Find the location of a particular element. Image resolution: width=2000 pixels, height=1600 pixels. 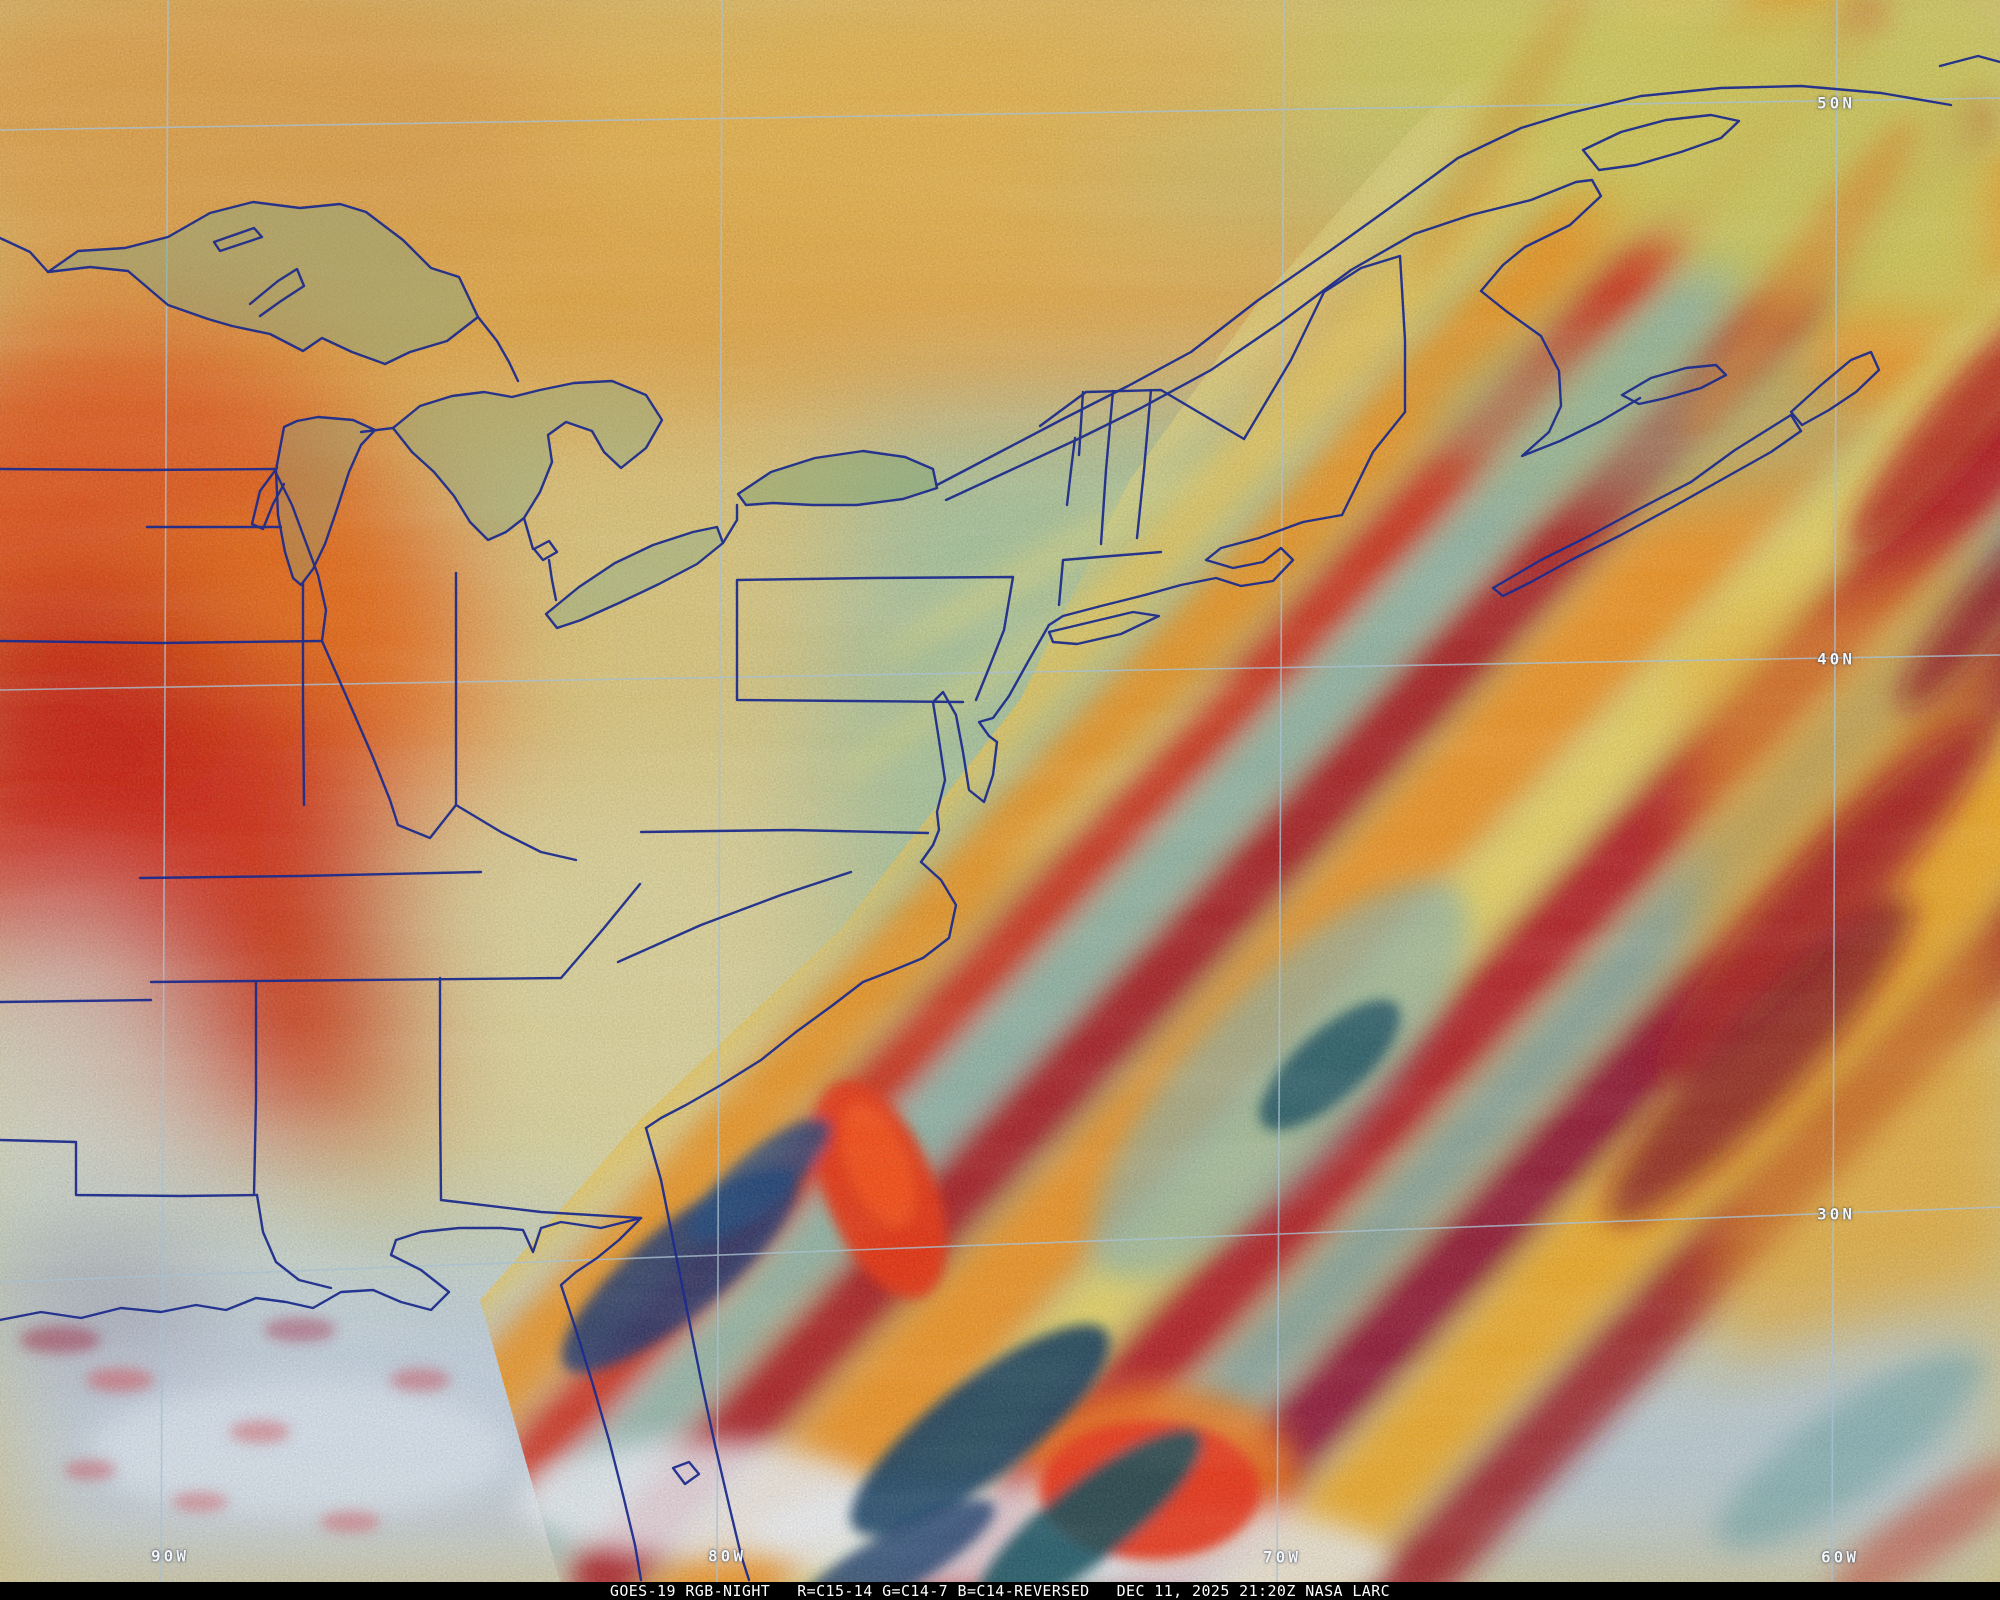

parallel-40N is located at coordinates (1000, 672).